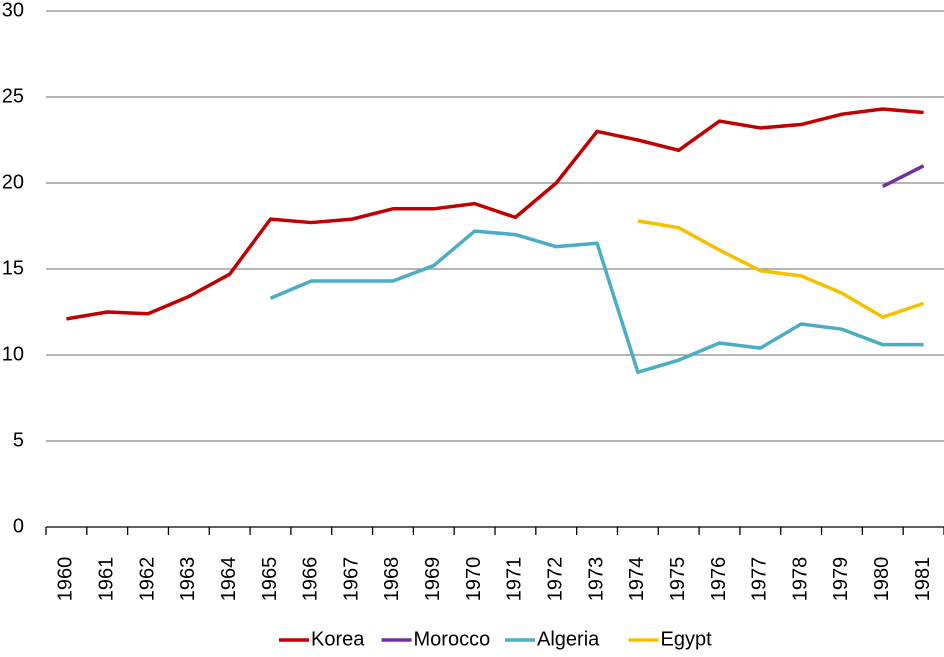 The height and width of the screenshot is (657, 944). Describe the element at coordinates (147, 579) in the screenshot. I see `x-tick-label: 1962` at that location.